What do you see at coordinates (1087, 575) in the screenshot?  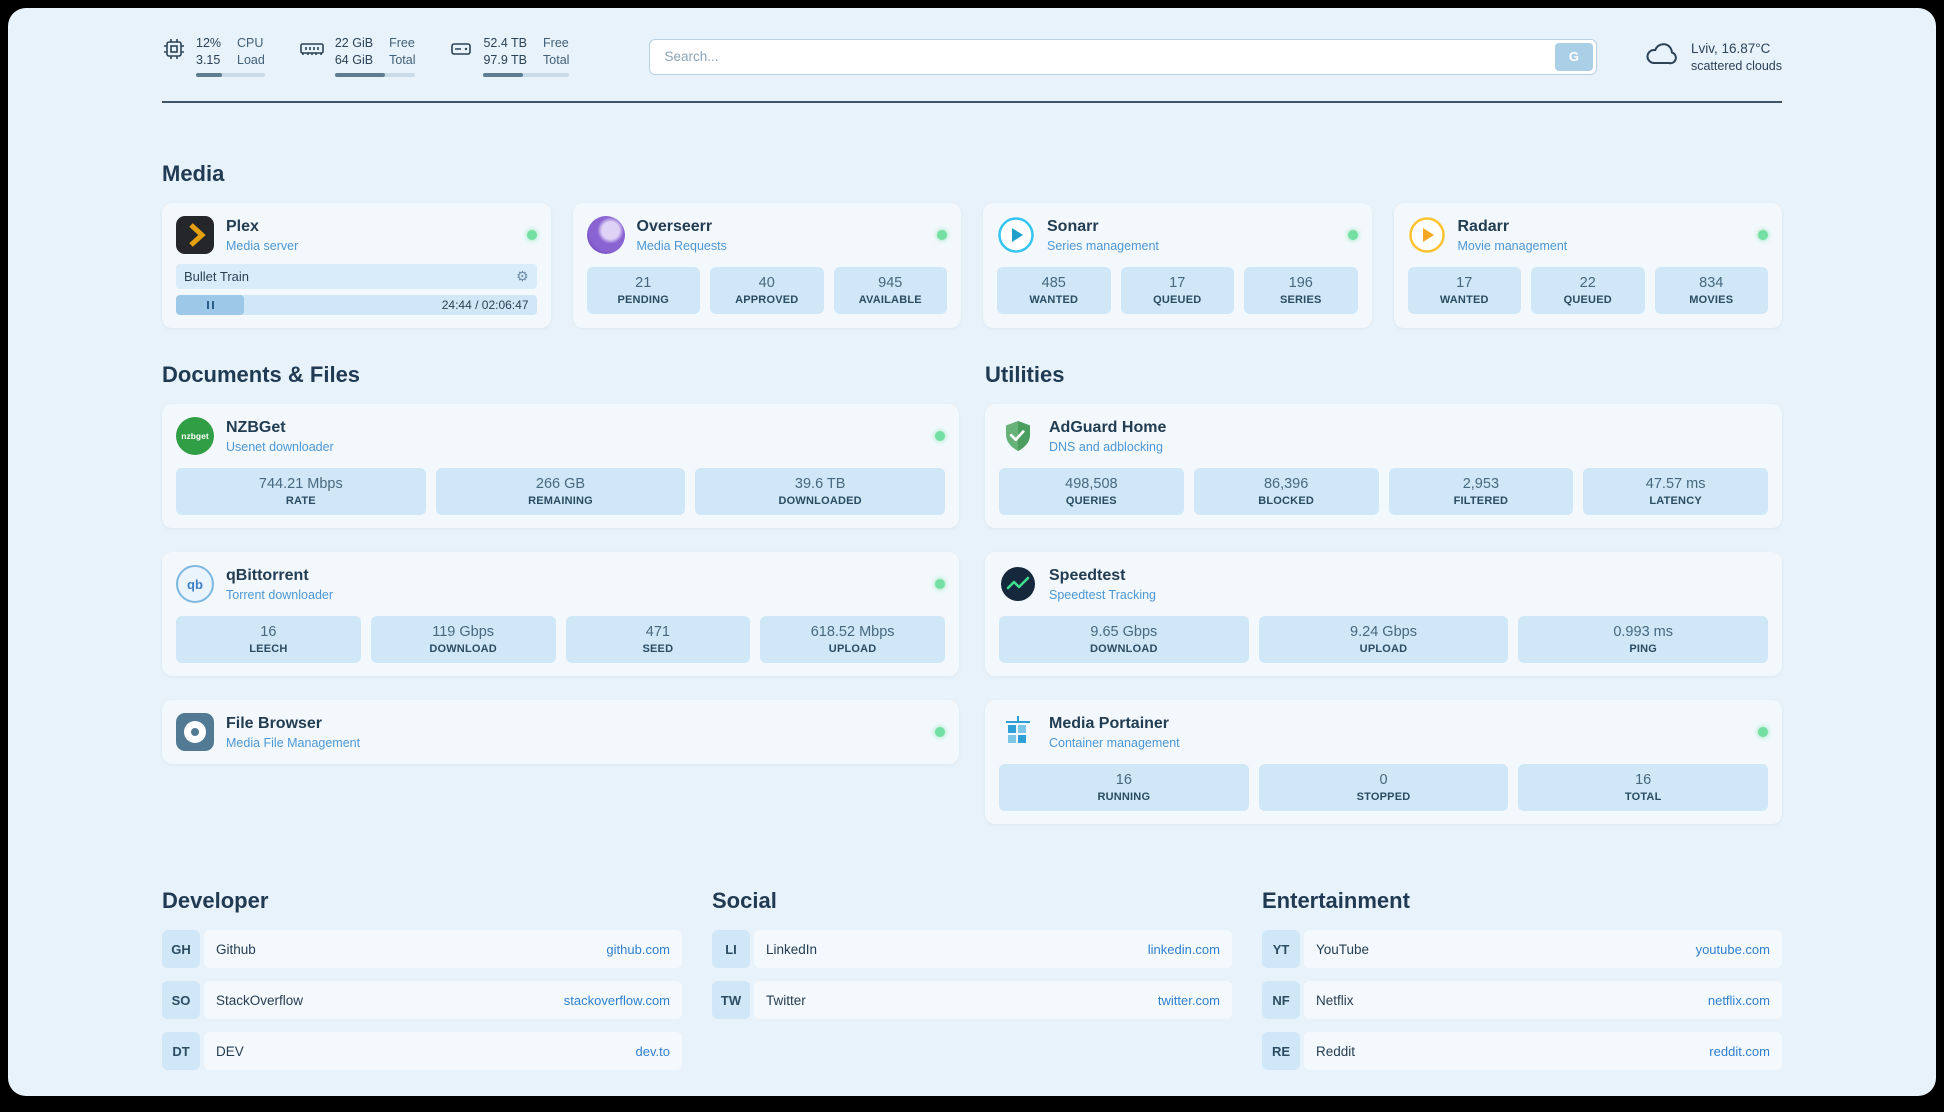 I see `service-name: Speedtest` at bounding box center [1087, 575].